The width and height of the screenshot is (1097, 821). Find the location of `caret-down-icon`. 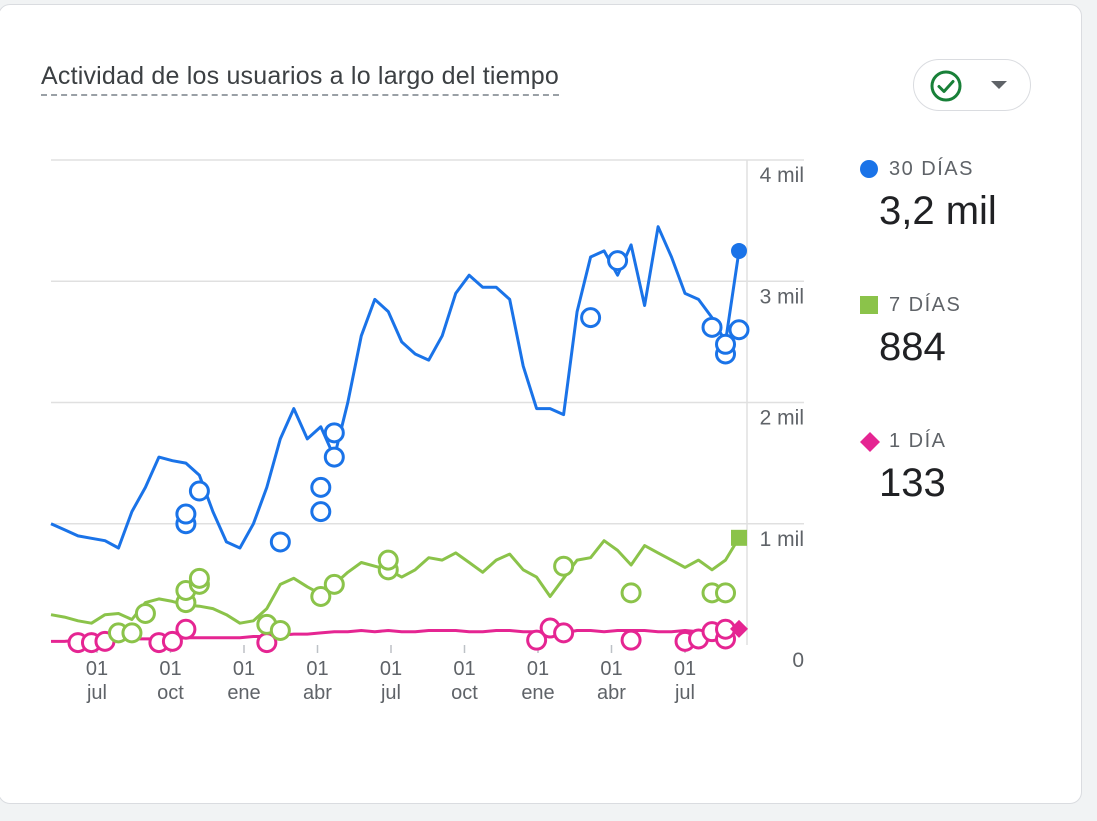

caret-down-icon is located at coordinates (999, 85).